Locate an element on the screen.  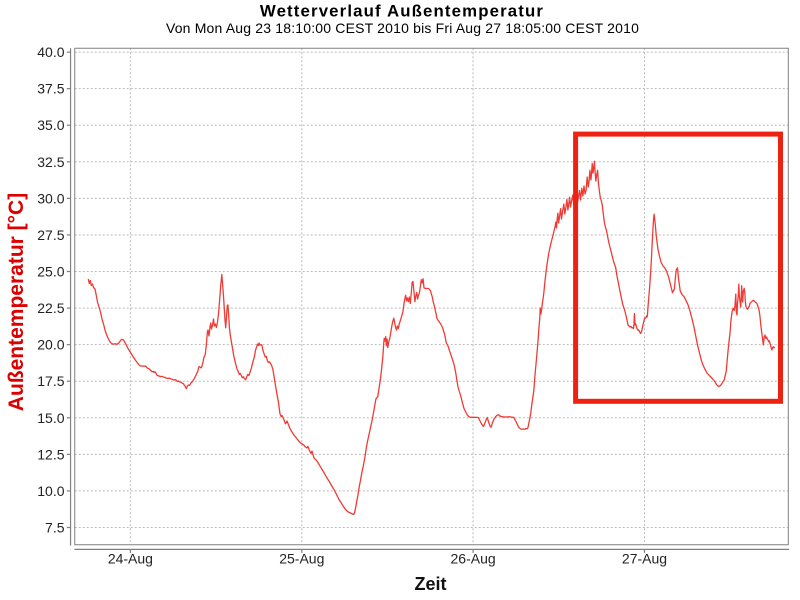
svg-text: Außentemperatur [°C] is located at coordinates (16, 302).